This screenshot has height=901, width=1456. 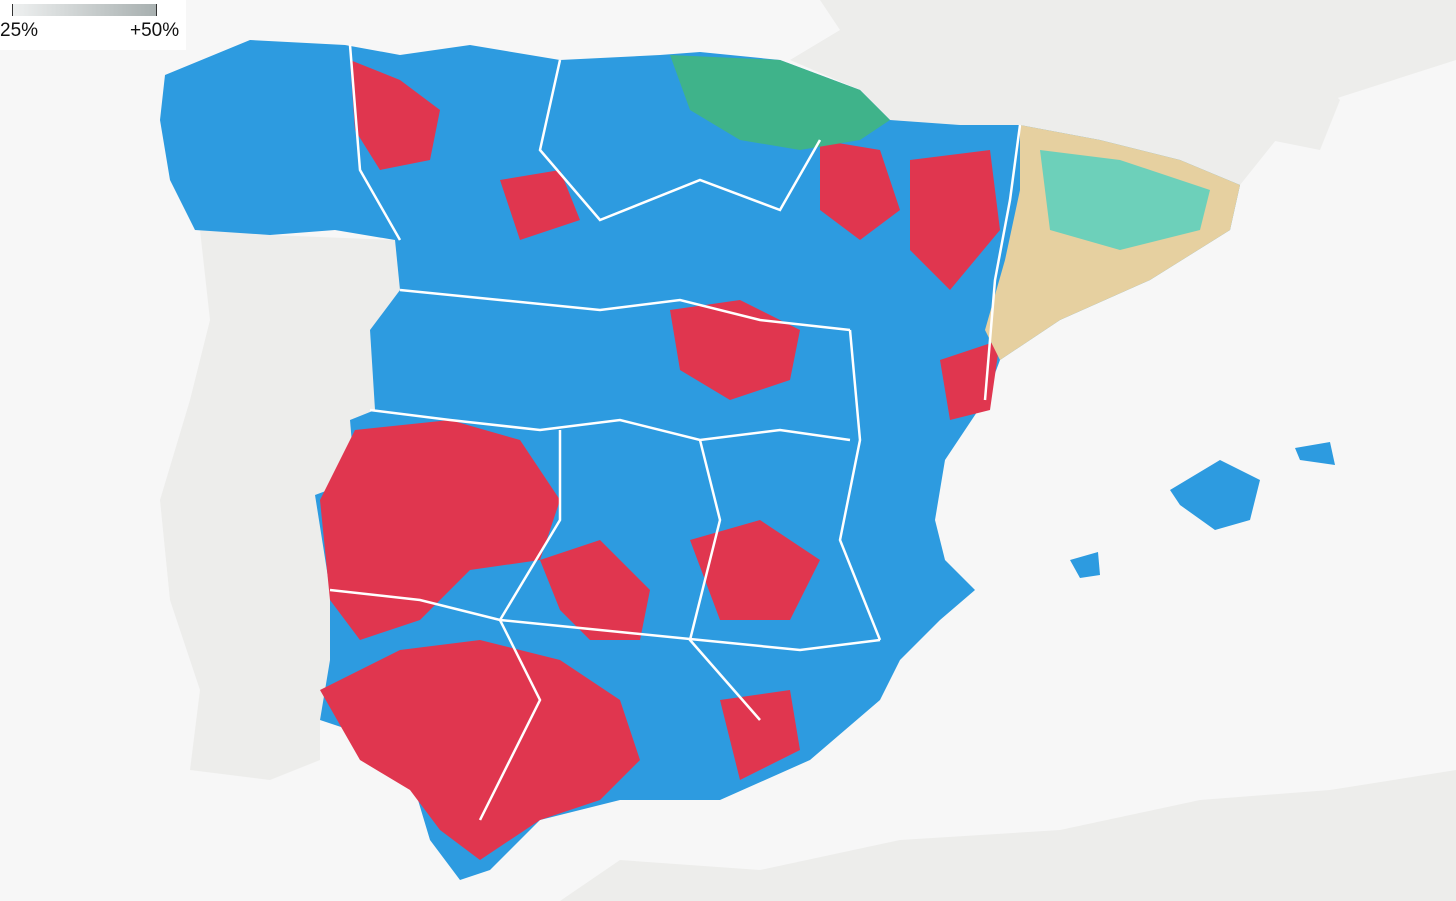 I want to click on menorca, so click(x=1315, y=453).